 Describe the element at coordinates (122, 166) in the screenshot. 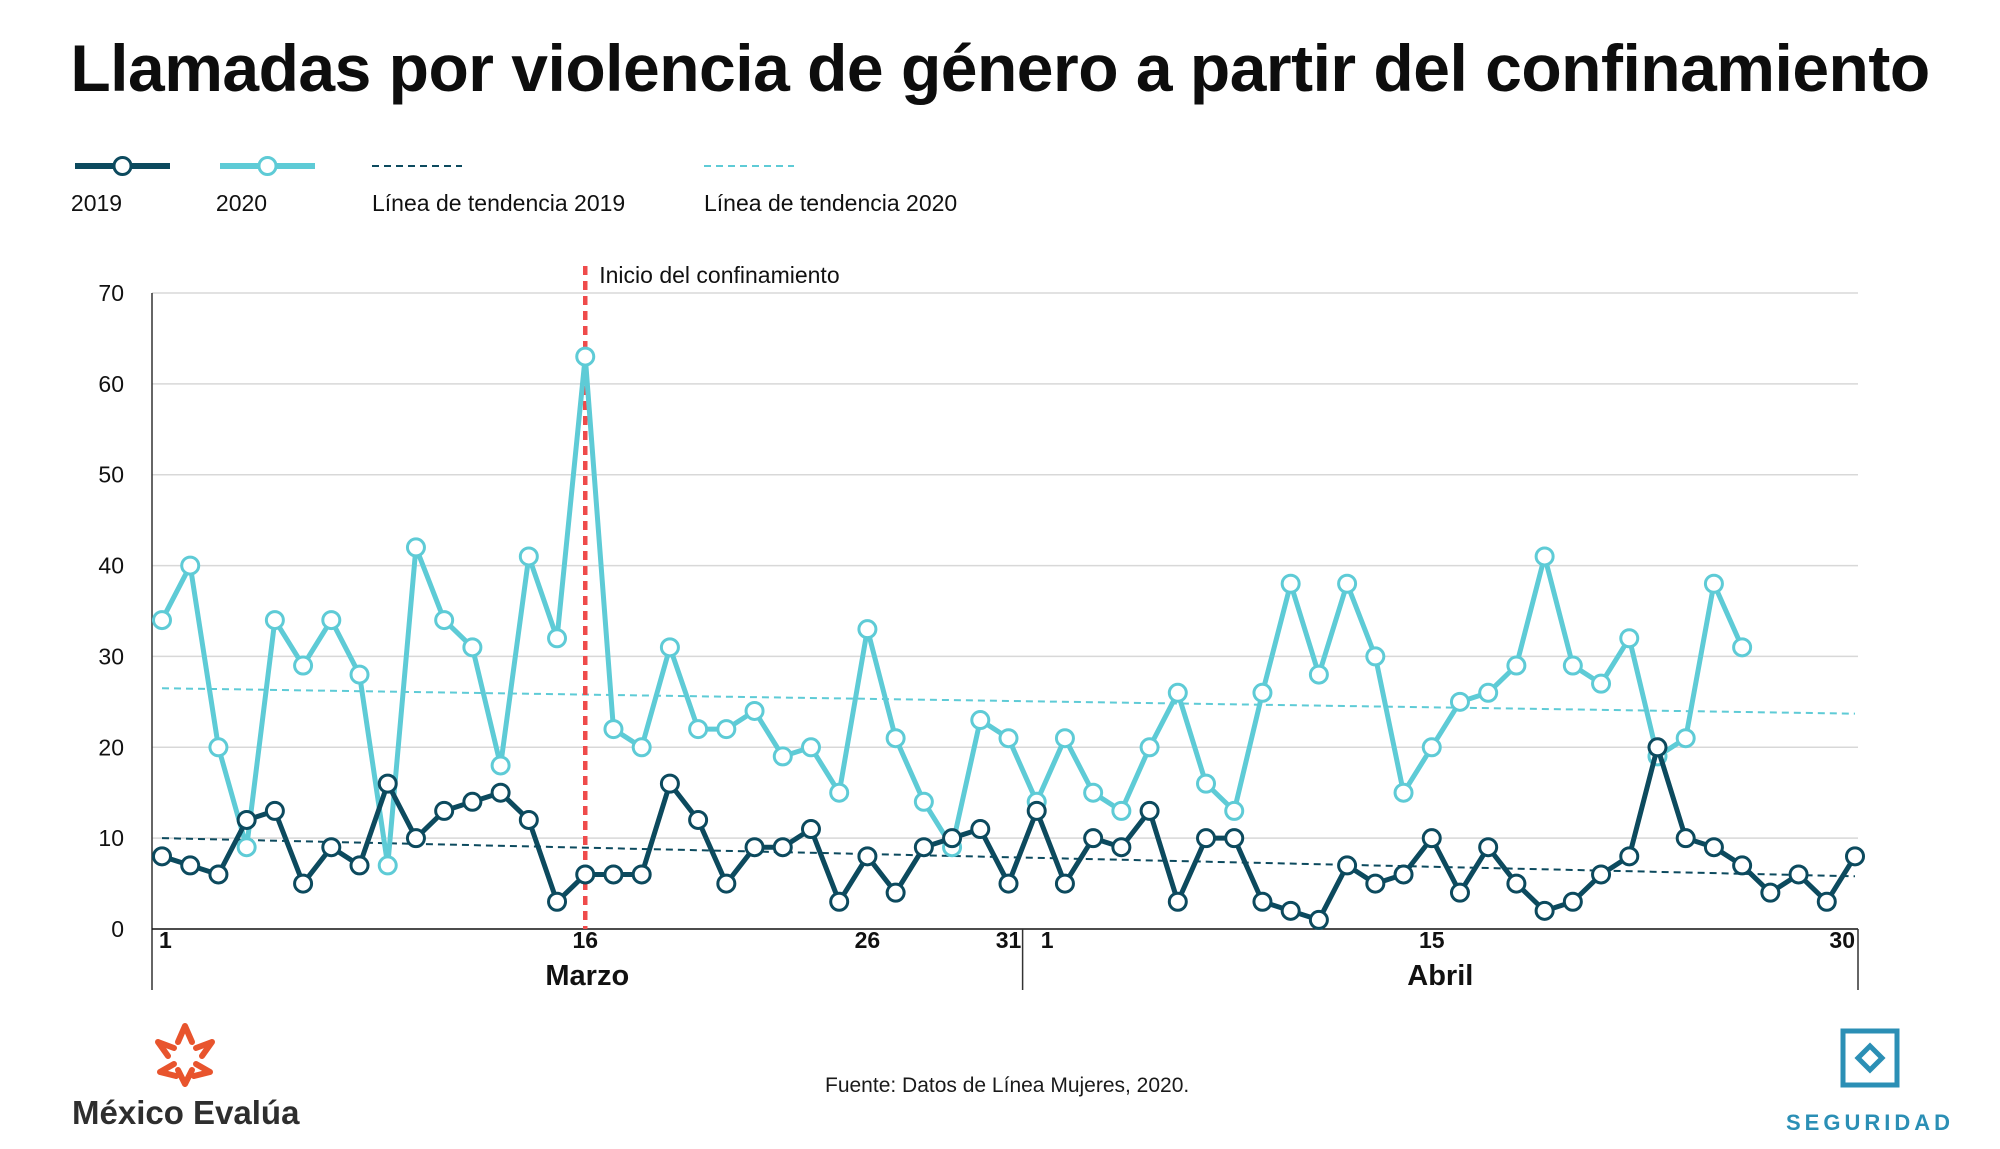

I see `legend-swatch-marker` at that location.